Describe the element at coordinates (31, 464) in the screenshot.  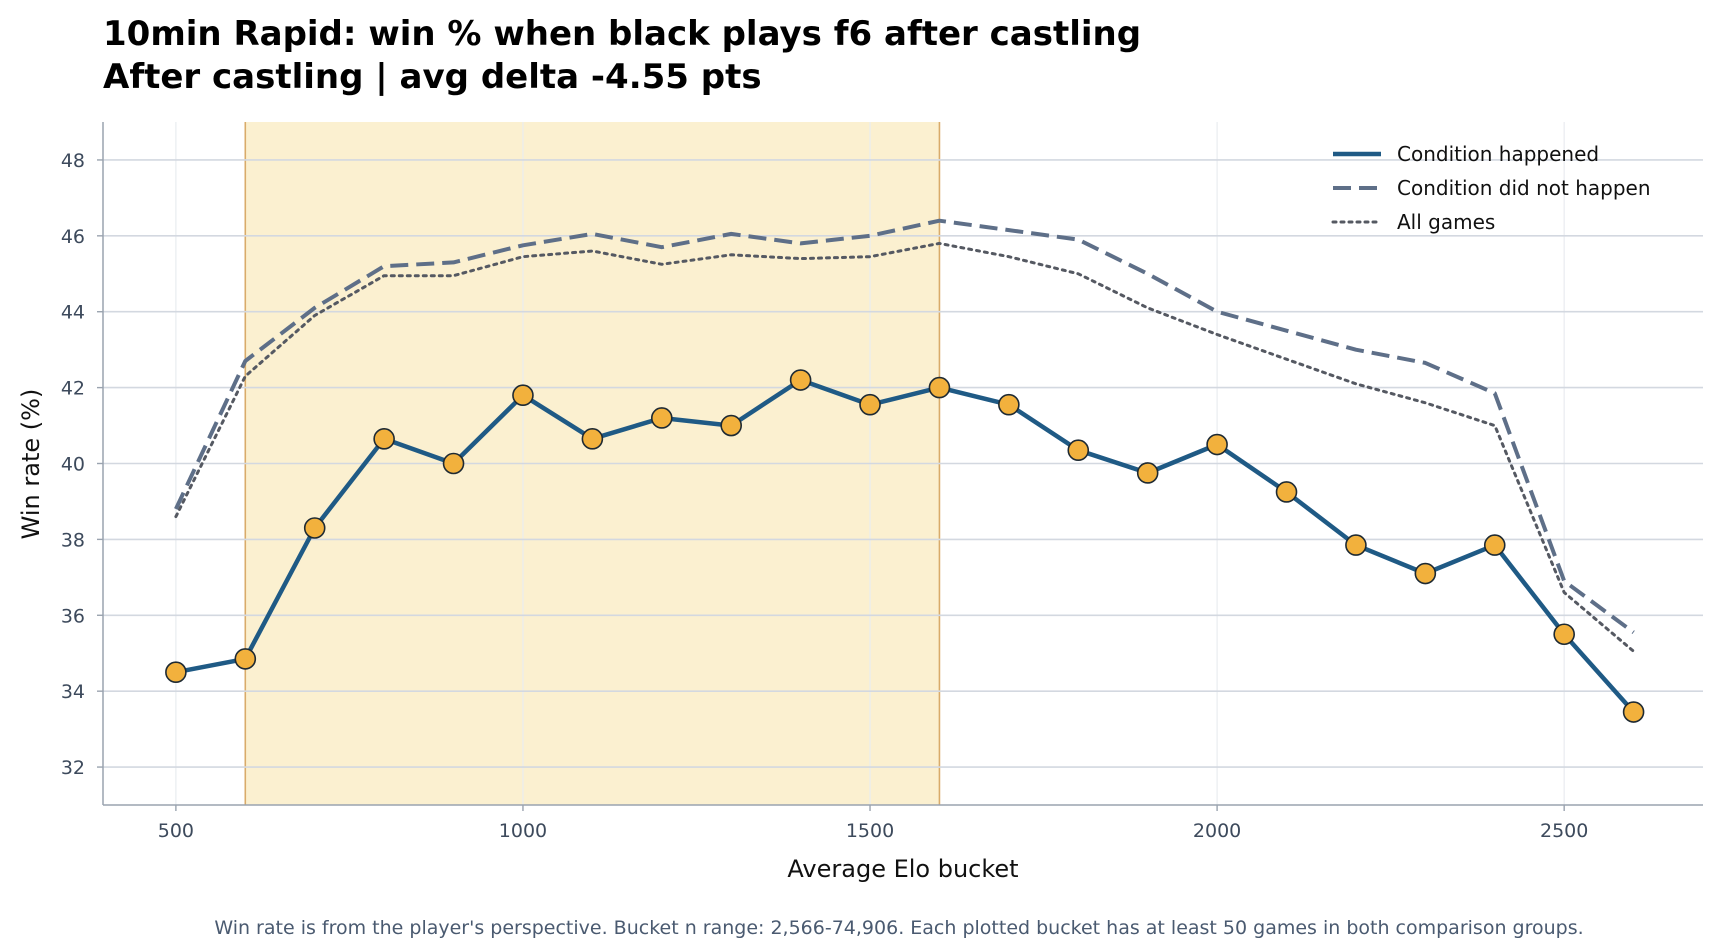
I see `y-axis-label: Win rate (%)` at that location.